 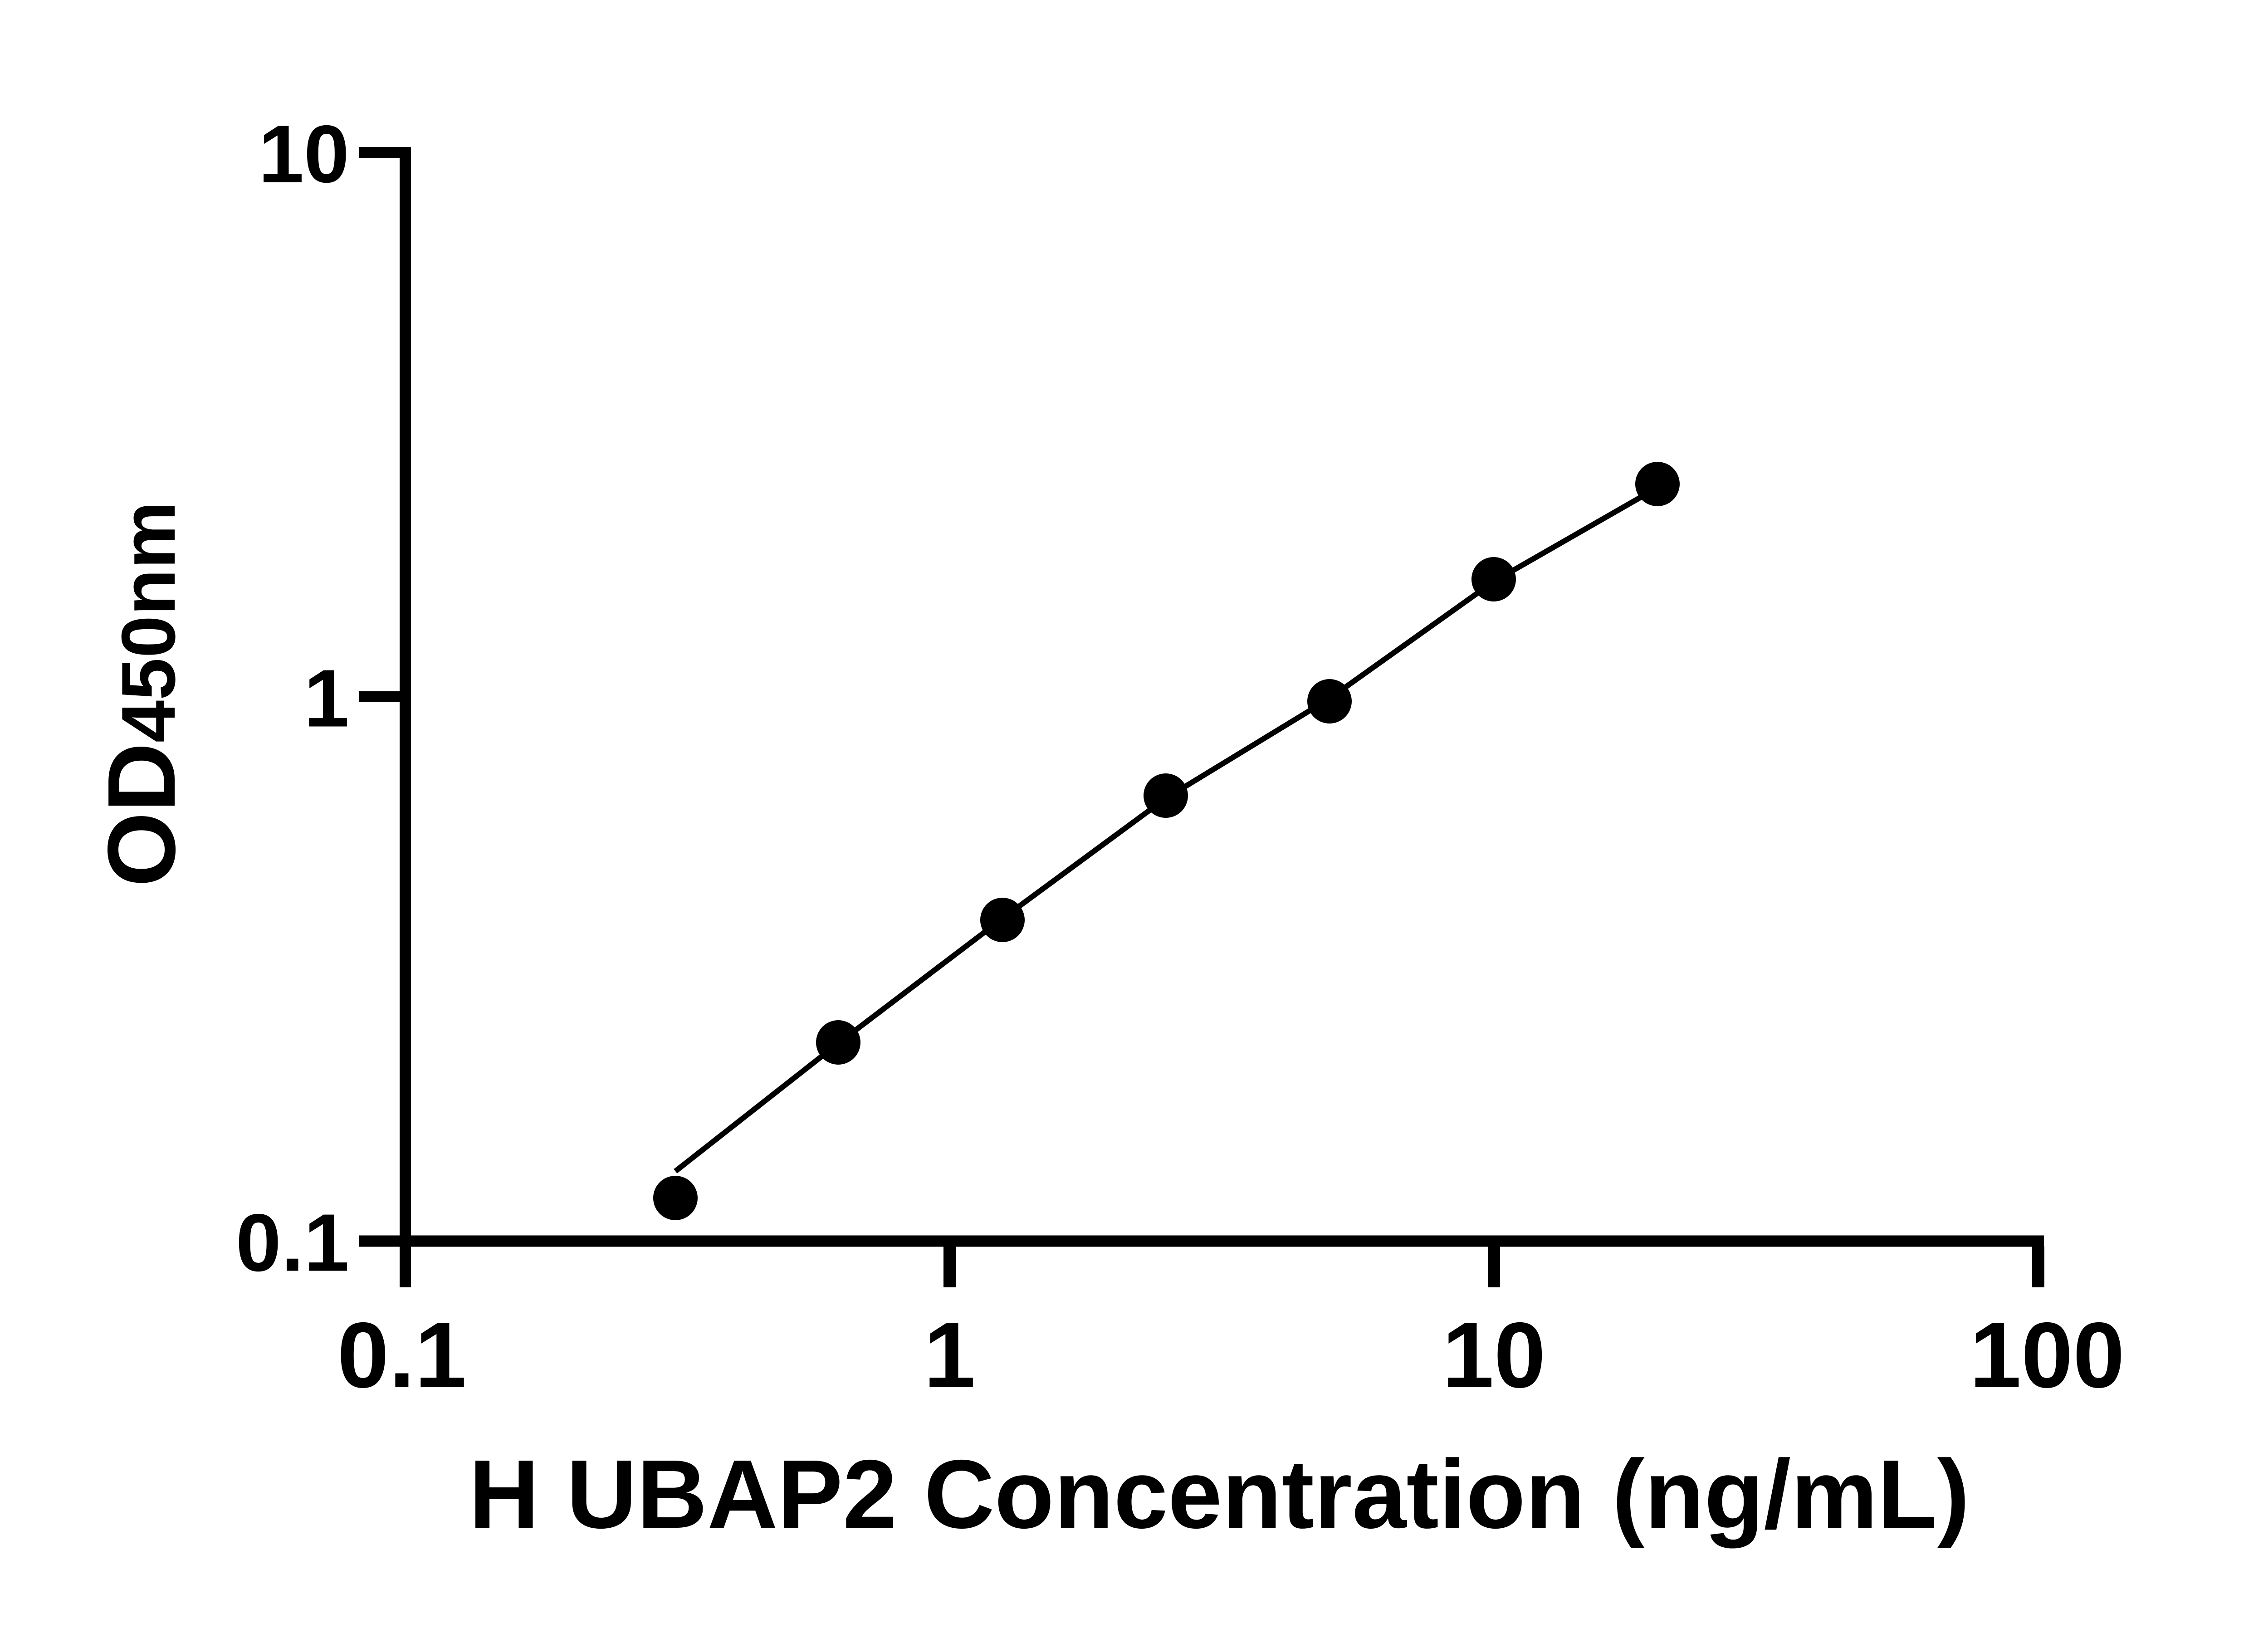 I want to click on svg-text: 100, so click(x=2048, y=1355).